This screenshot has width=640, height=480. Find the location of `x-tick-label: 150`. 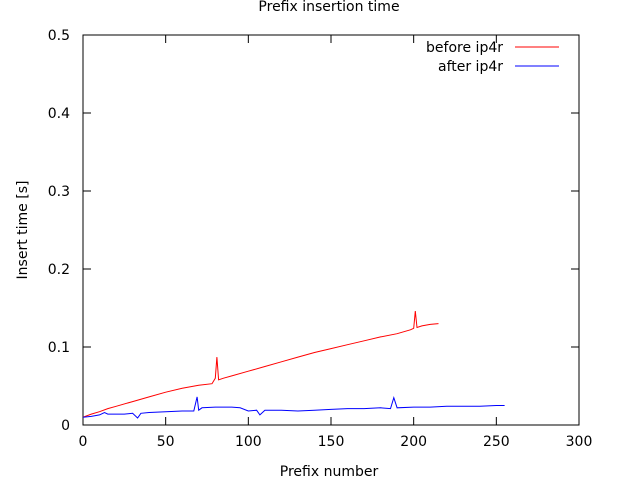

x-tick-label: 150 is located at coordinates (331, 442).